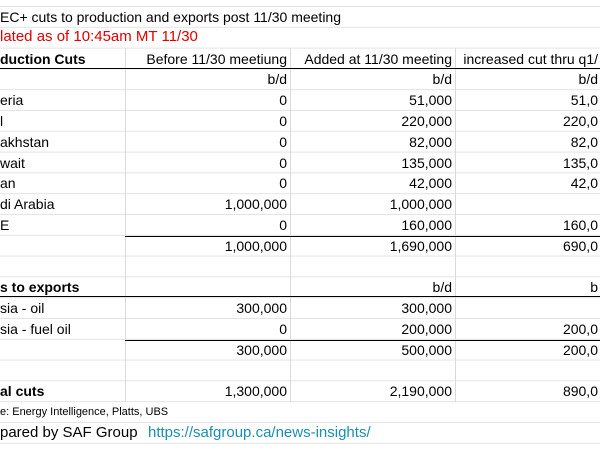 The image size is (600, 450). I want to click on value-cell: 890,0, so click(580, 391).